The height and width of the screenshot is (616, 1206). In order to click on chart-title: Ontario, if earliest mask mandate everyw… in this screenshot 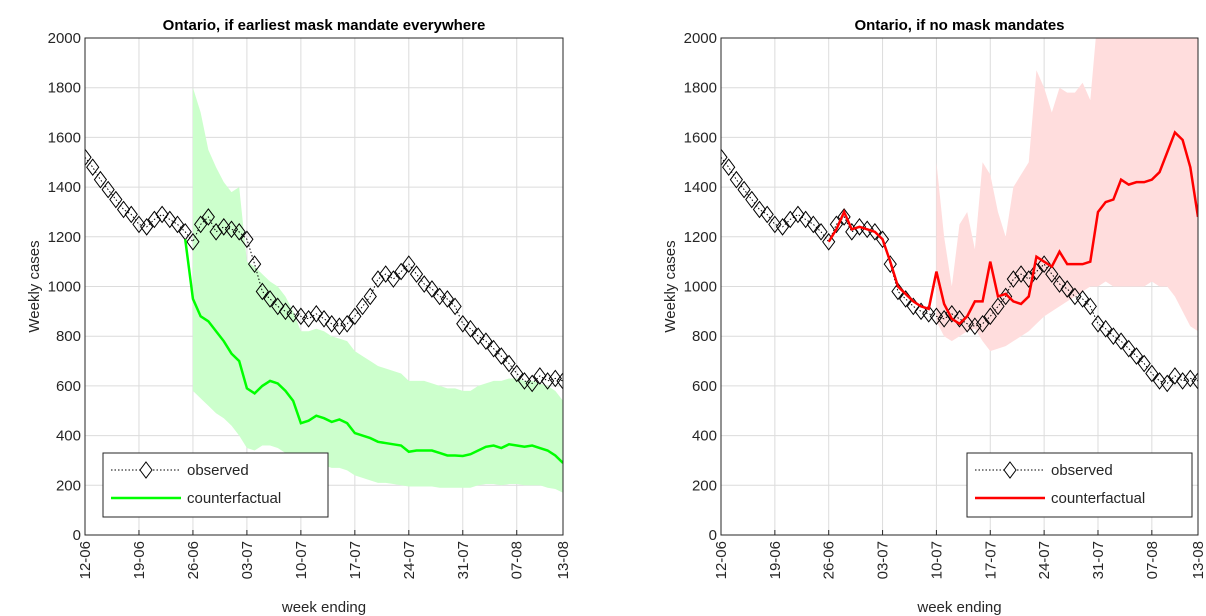, I will do `click(324, 25)`.